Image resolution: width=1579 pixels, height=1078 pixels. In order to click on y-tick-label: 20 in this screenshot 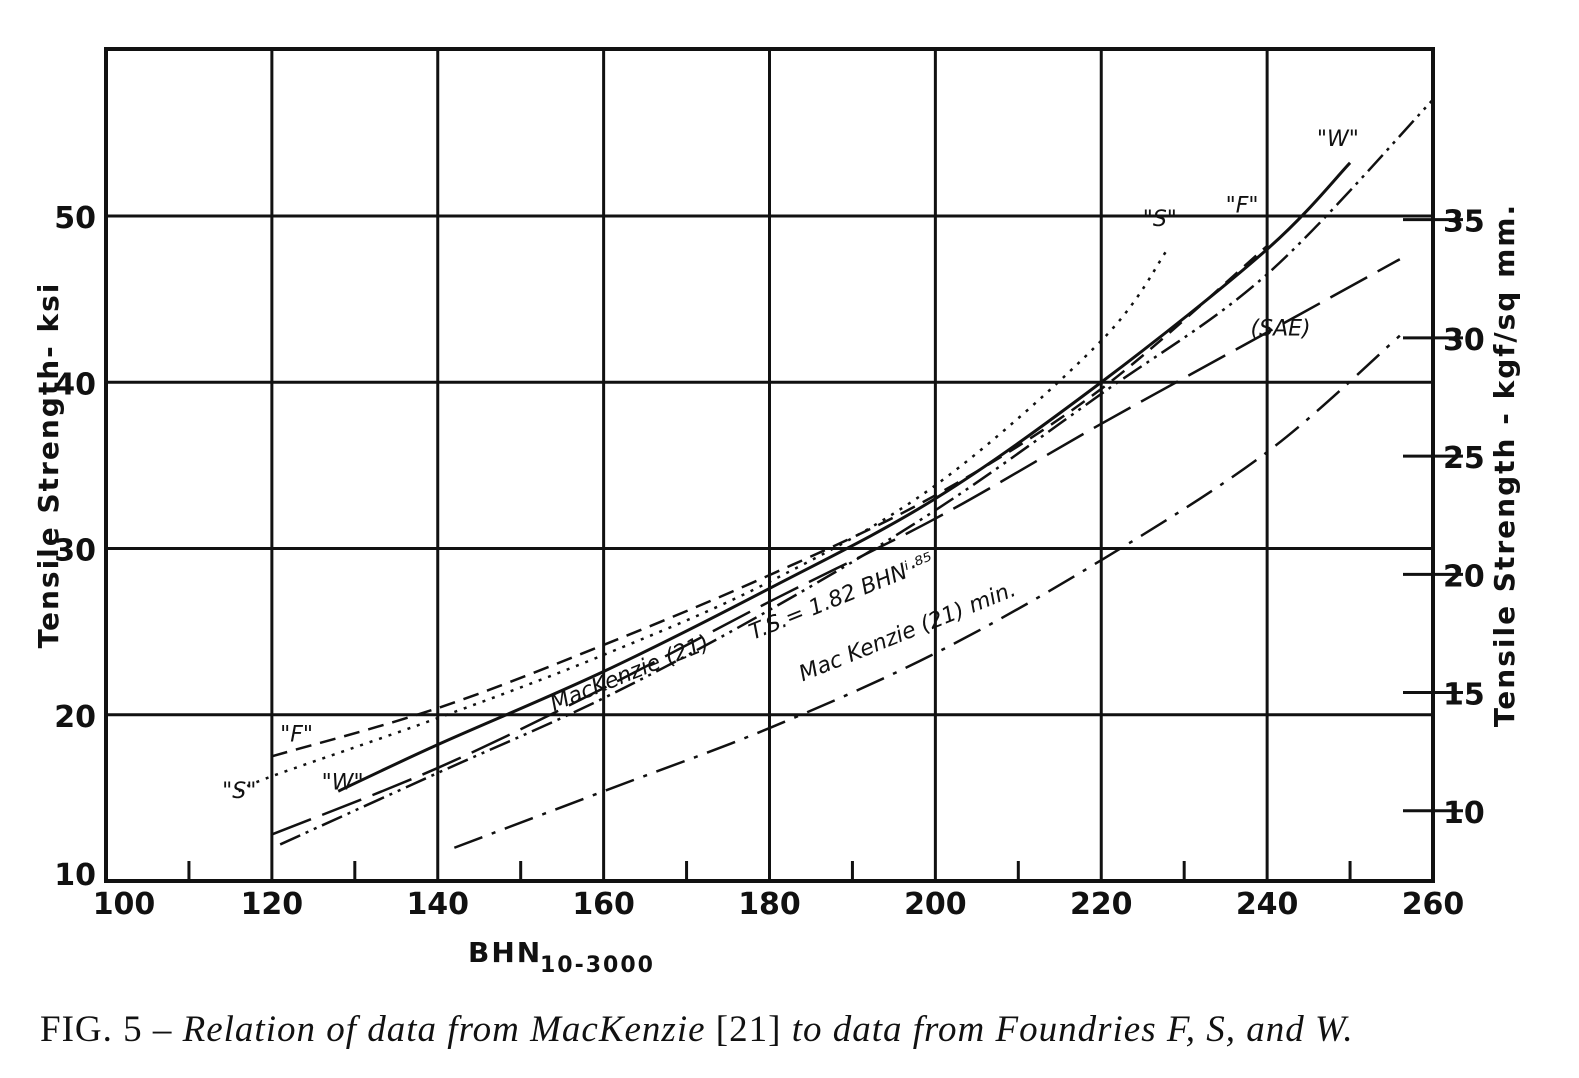, I will do `click(75, 717)`.